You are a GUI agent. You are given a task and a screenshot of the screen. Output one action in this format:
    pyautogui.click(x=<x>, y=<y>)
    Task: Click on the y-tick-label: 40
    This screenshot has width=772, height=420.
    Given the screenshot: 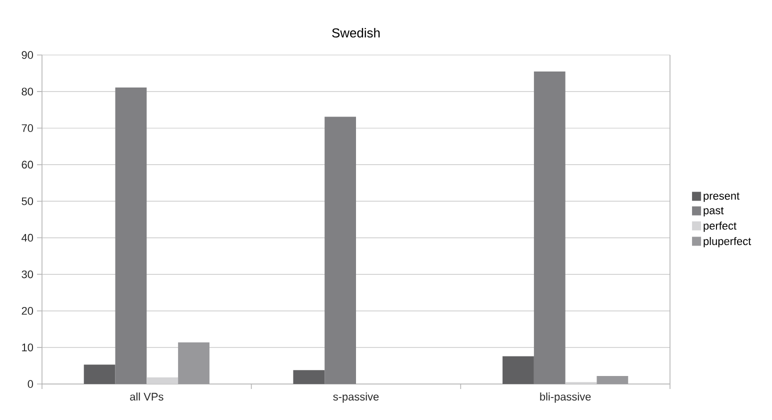 What is the action you would take?
    pyautogui.click(x=28, y=238)
    